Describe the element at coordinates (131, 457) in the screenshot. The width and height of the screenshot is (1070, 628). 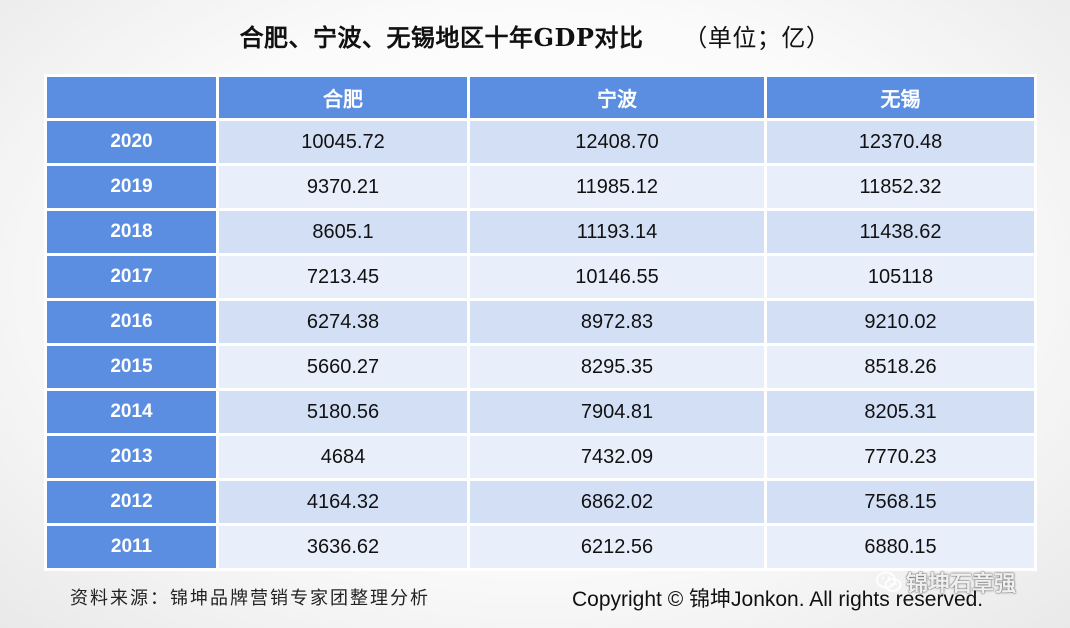
I see `year-cell: 2013` at that location.